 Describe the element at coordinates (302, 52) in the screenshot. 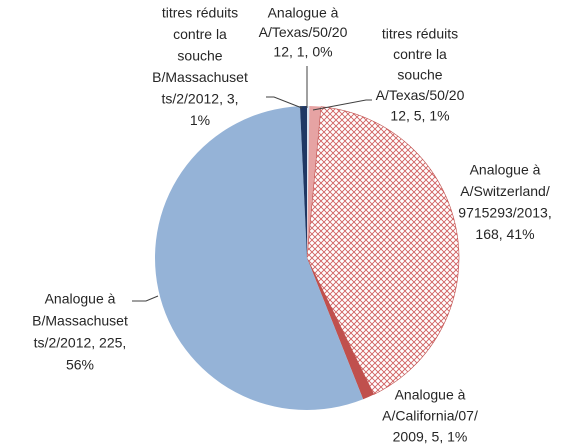

I see `data-label: 12, 1, 0%` at that location.